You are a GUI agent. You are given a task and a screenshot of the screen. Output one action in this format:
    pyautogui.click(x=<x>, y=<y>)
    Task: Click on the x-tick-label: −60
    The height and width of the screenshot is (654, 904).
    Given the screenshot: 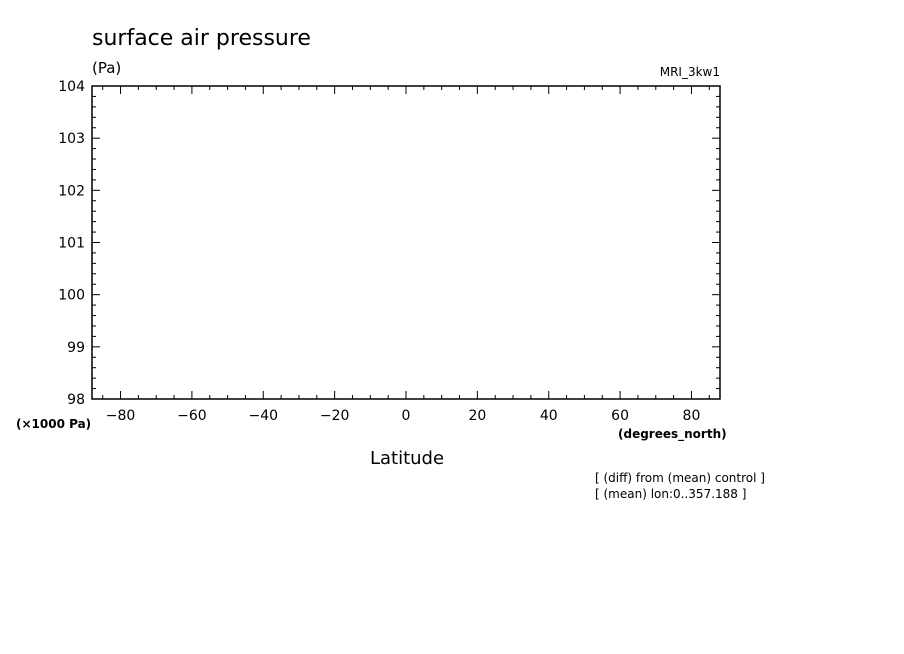 What is the action you would take?
    pyautogui.click(x=192, y=416)
    